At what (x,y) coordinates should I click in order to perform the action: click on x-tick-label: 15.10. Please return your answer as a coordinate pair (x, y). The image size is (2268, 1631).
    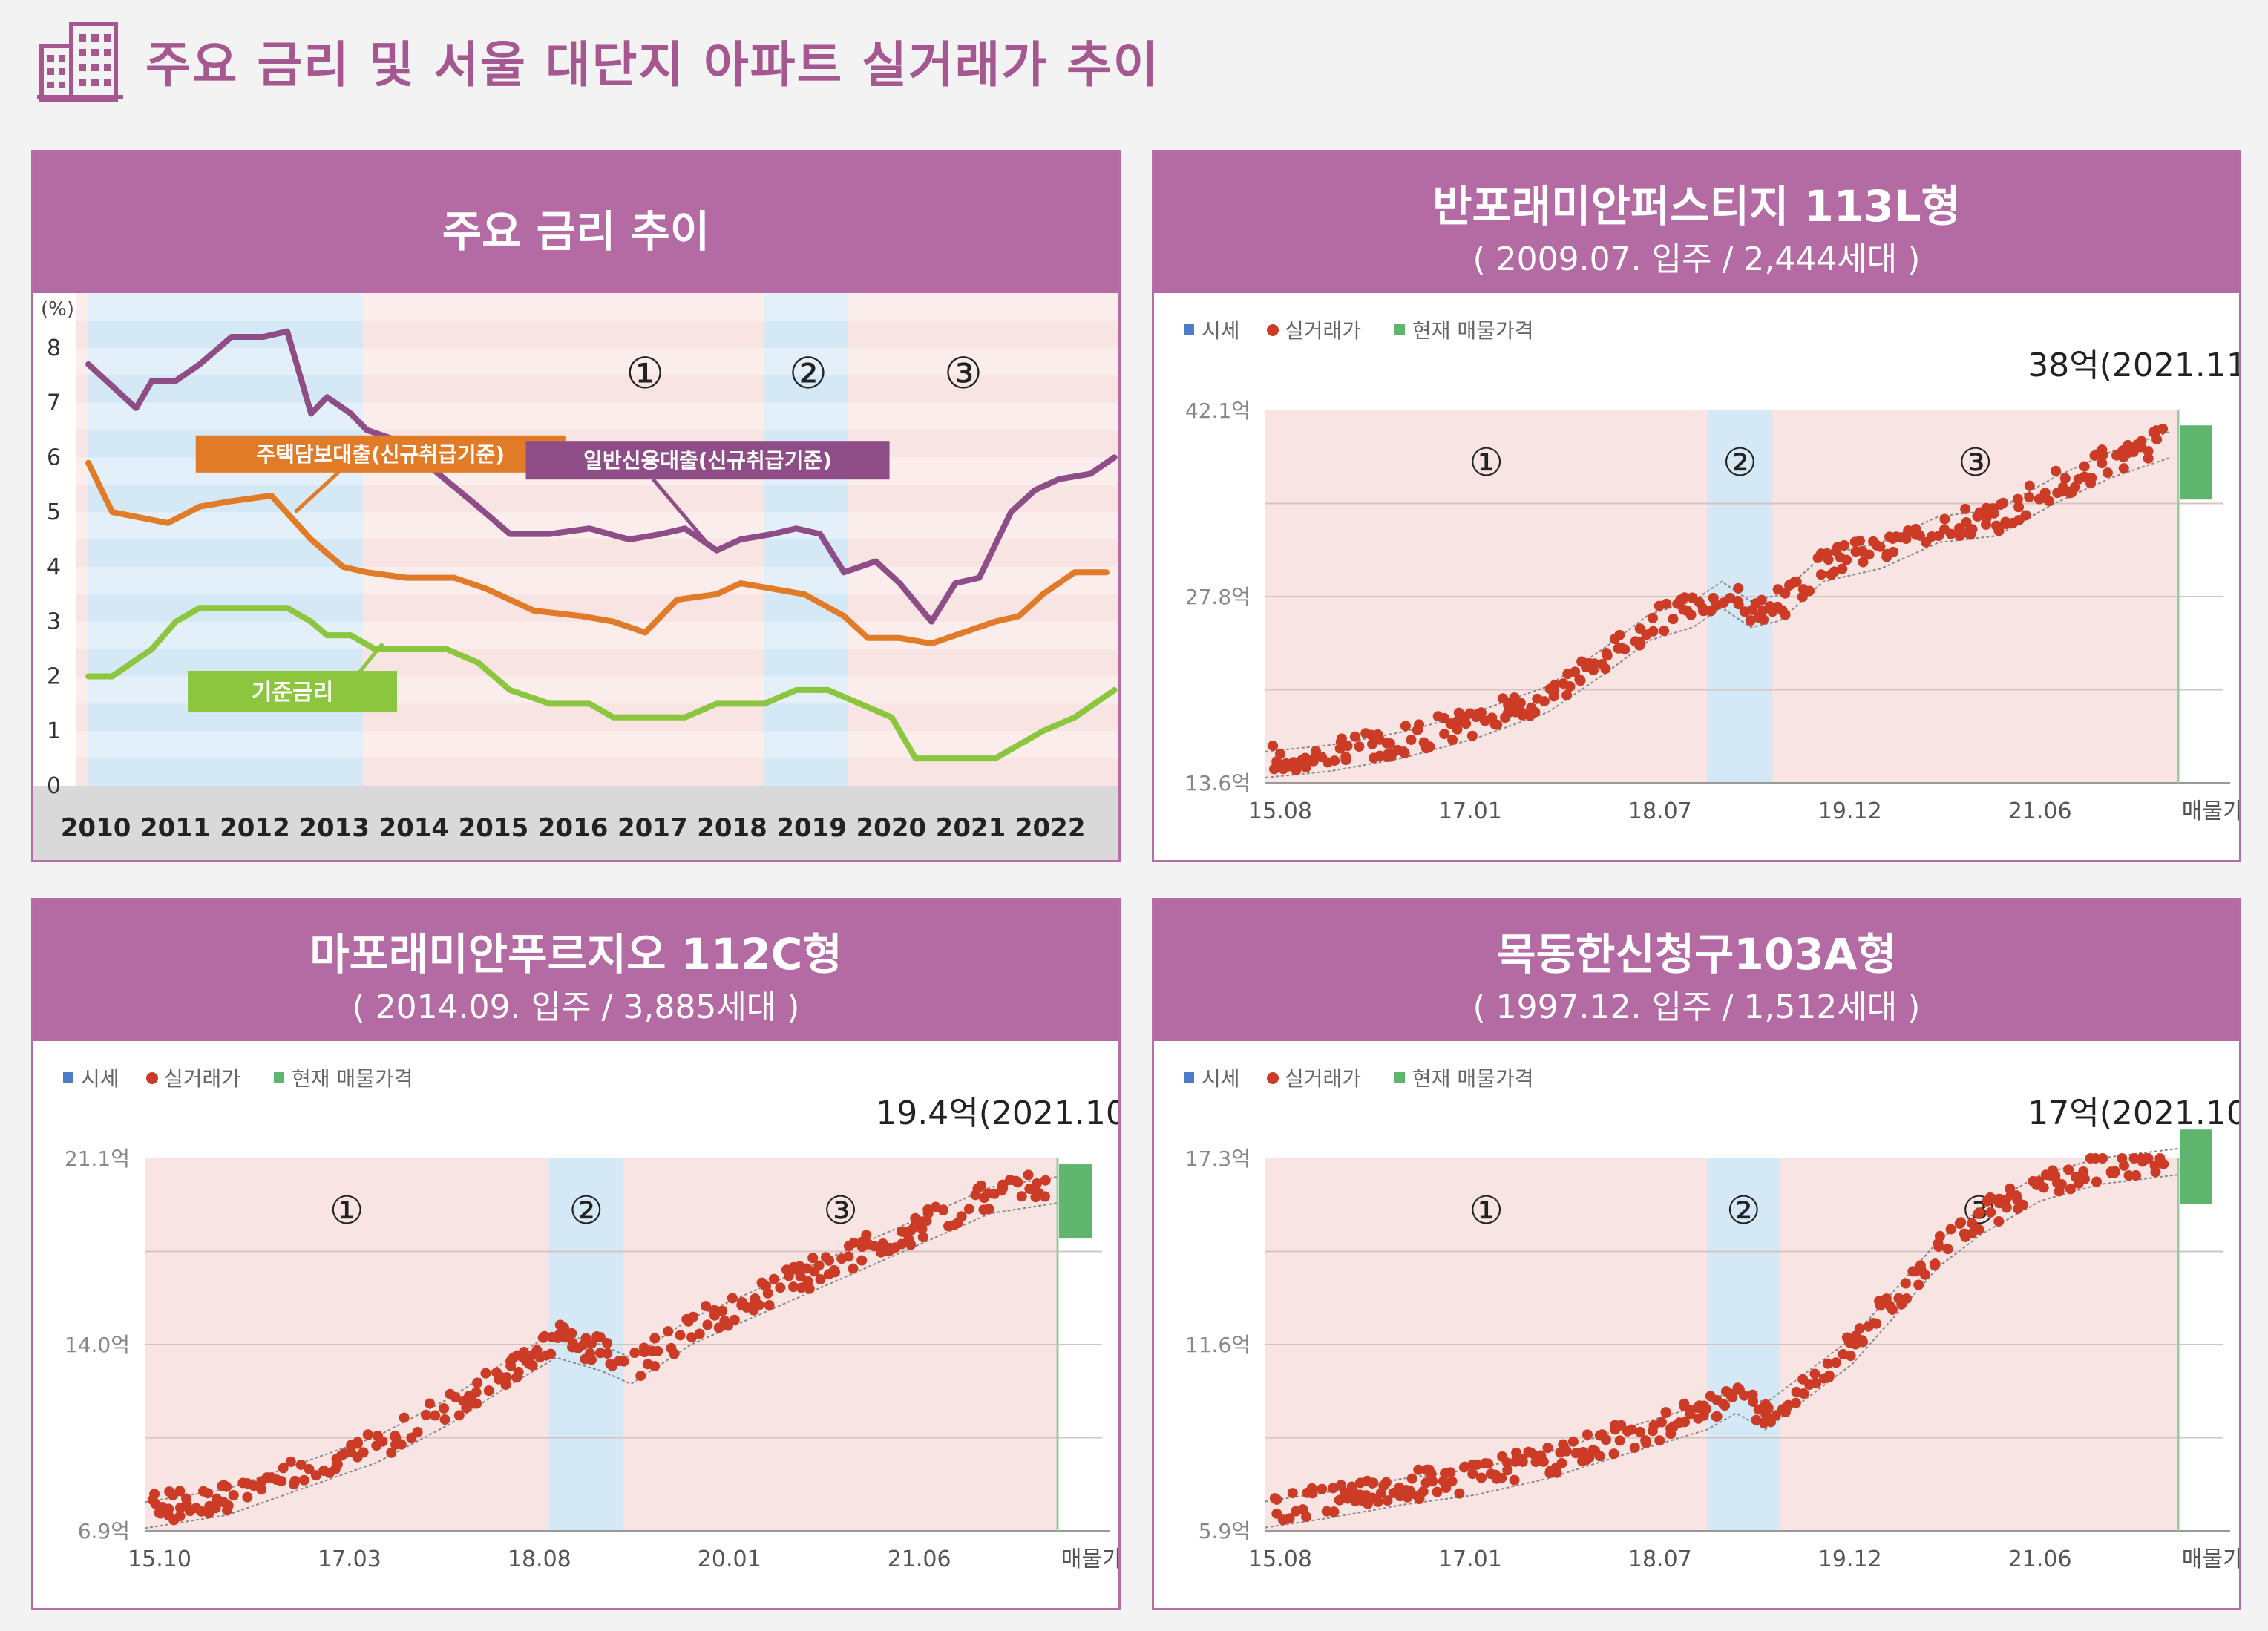
    Looking at the image, I should click on (159, 1559).